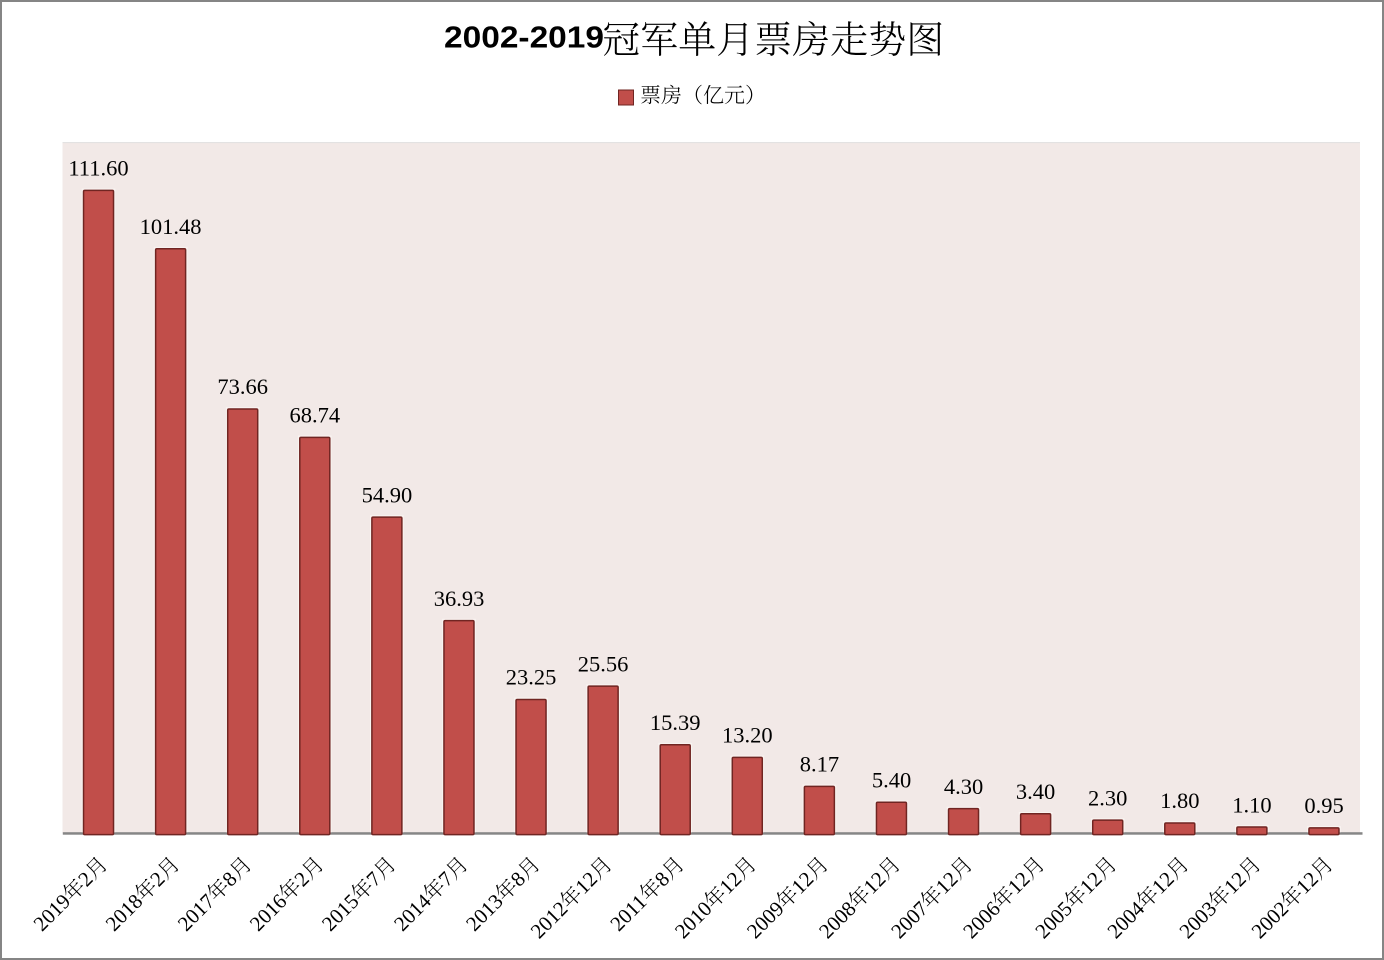 This screenshot has width=1384, height=960. What do you see at coordinates (1323, 805) in the screenshot?
I see `svg-text: 0.95` at bounding box center [1323, 805].